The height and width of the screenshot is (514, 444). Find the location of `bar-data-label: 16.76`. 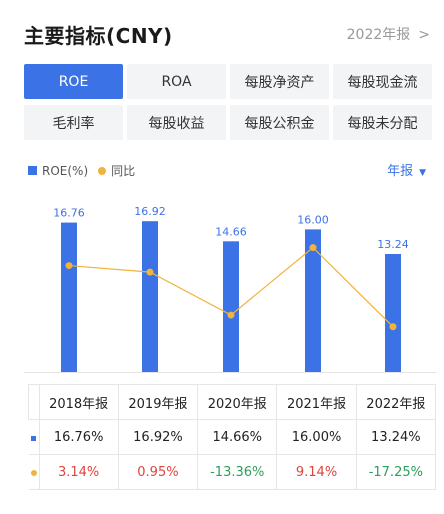

bar-data-label: 16.76 is located at coordinates (69, 213).